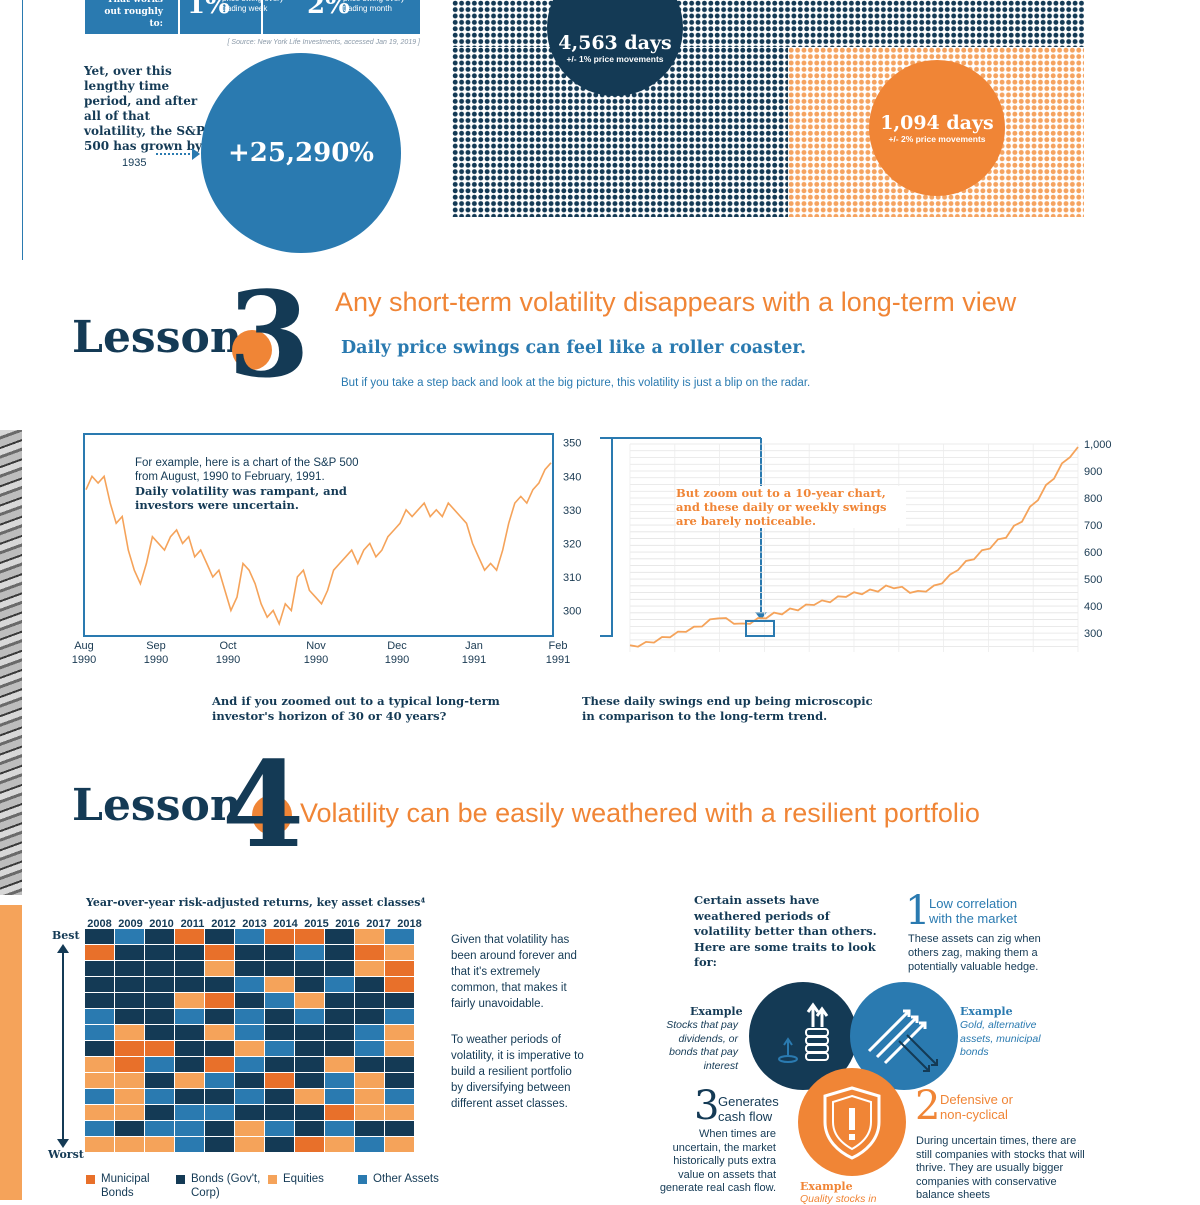  Describe the element at coordinates (986, 1011) in the screenshot. I see `example2-label: Example` at that location.